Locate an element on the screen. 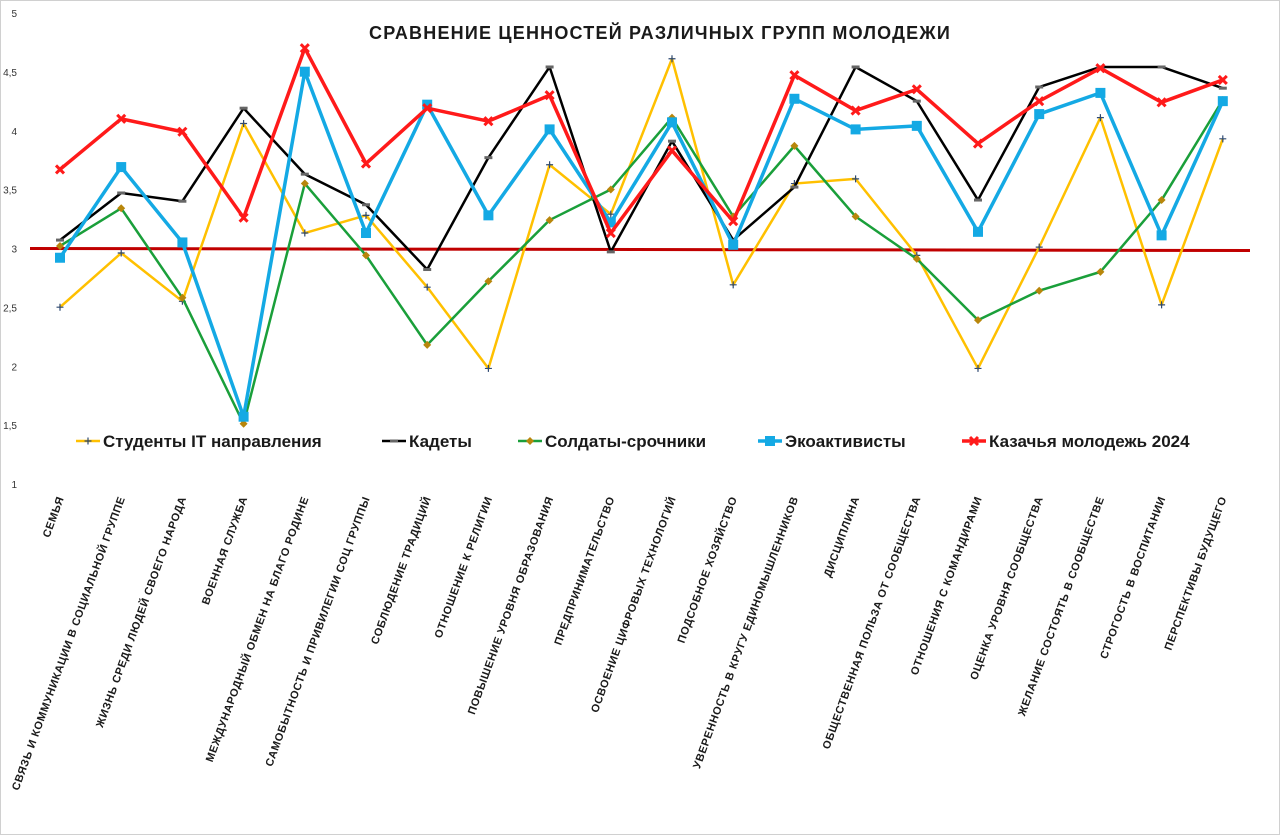 This screenshot has width=1280, height=835. y-tick-label: 4 is located at coordinates (14, 132).